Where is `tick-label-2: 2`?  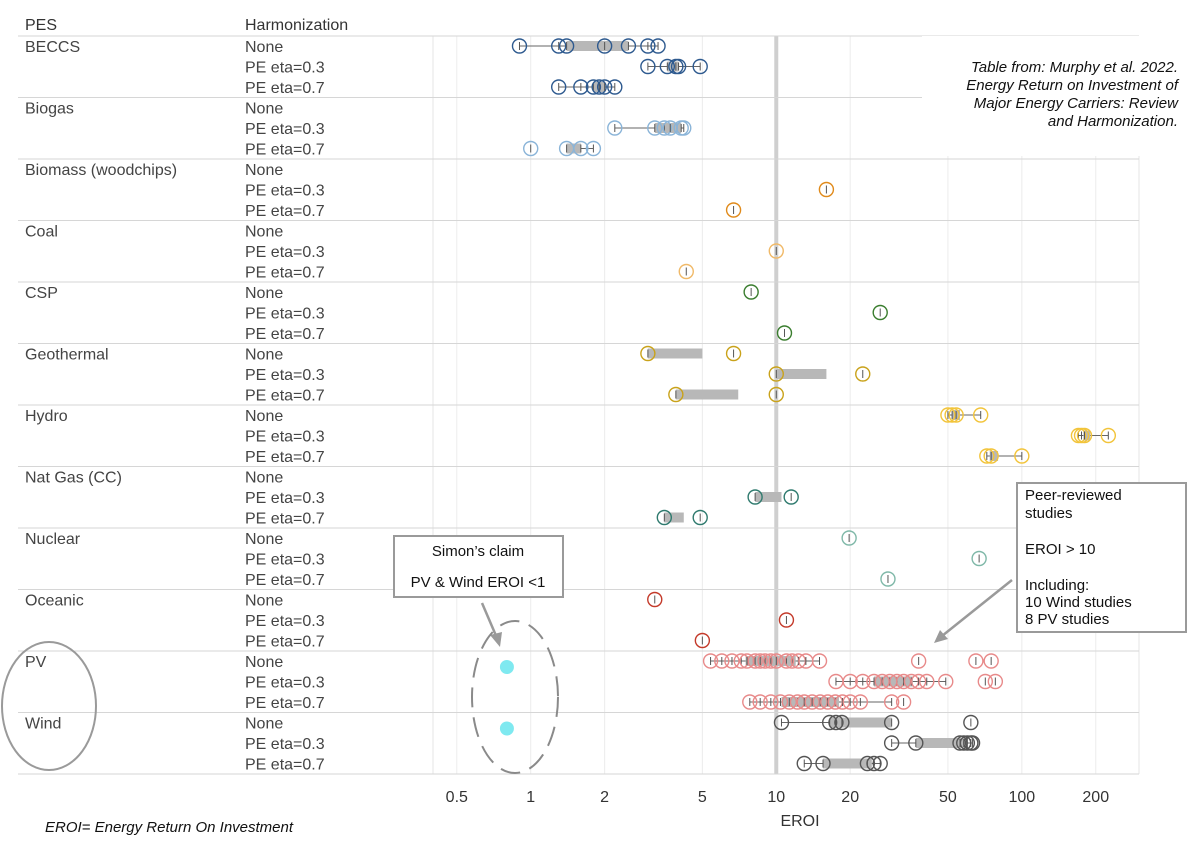 tick-label-2: 2 is located at coordinates (604, 797).